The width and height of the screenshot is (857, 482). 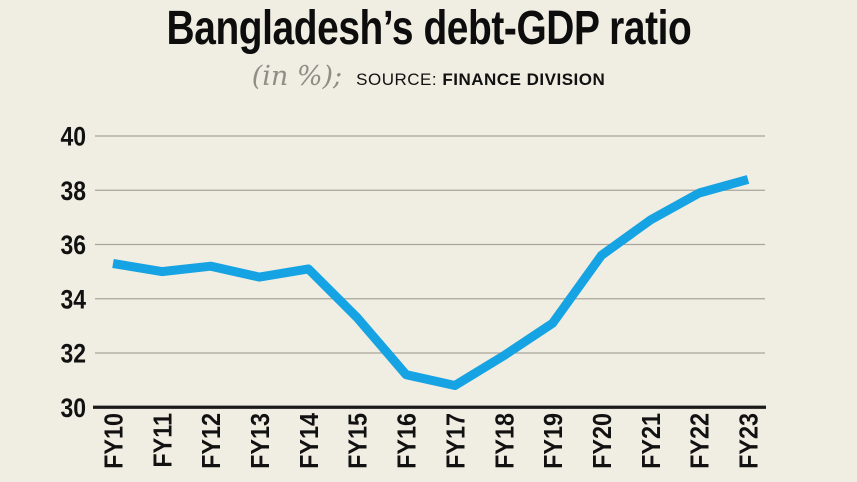 I want to click on y-tick-label-40: 40, so click(x=73, y=137).